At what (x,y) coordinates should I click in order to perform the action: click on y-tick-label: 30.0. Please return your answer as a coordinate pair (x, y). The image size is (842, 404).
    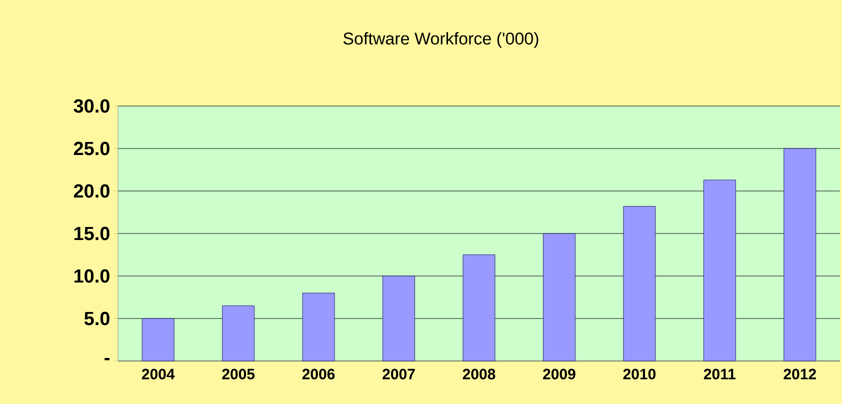
    Looking at the image, I should click on (92, 106).